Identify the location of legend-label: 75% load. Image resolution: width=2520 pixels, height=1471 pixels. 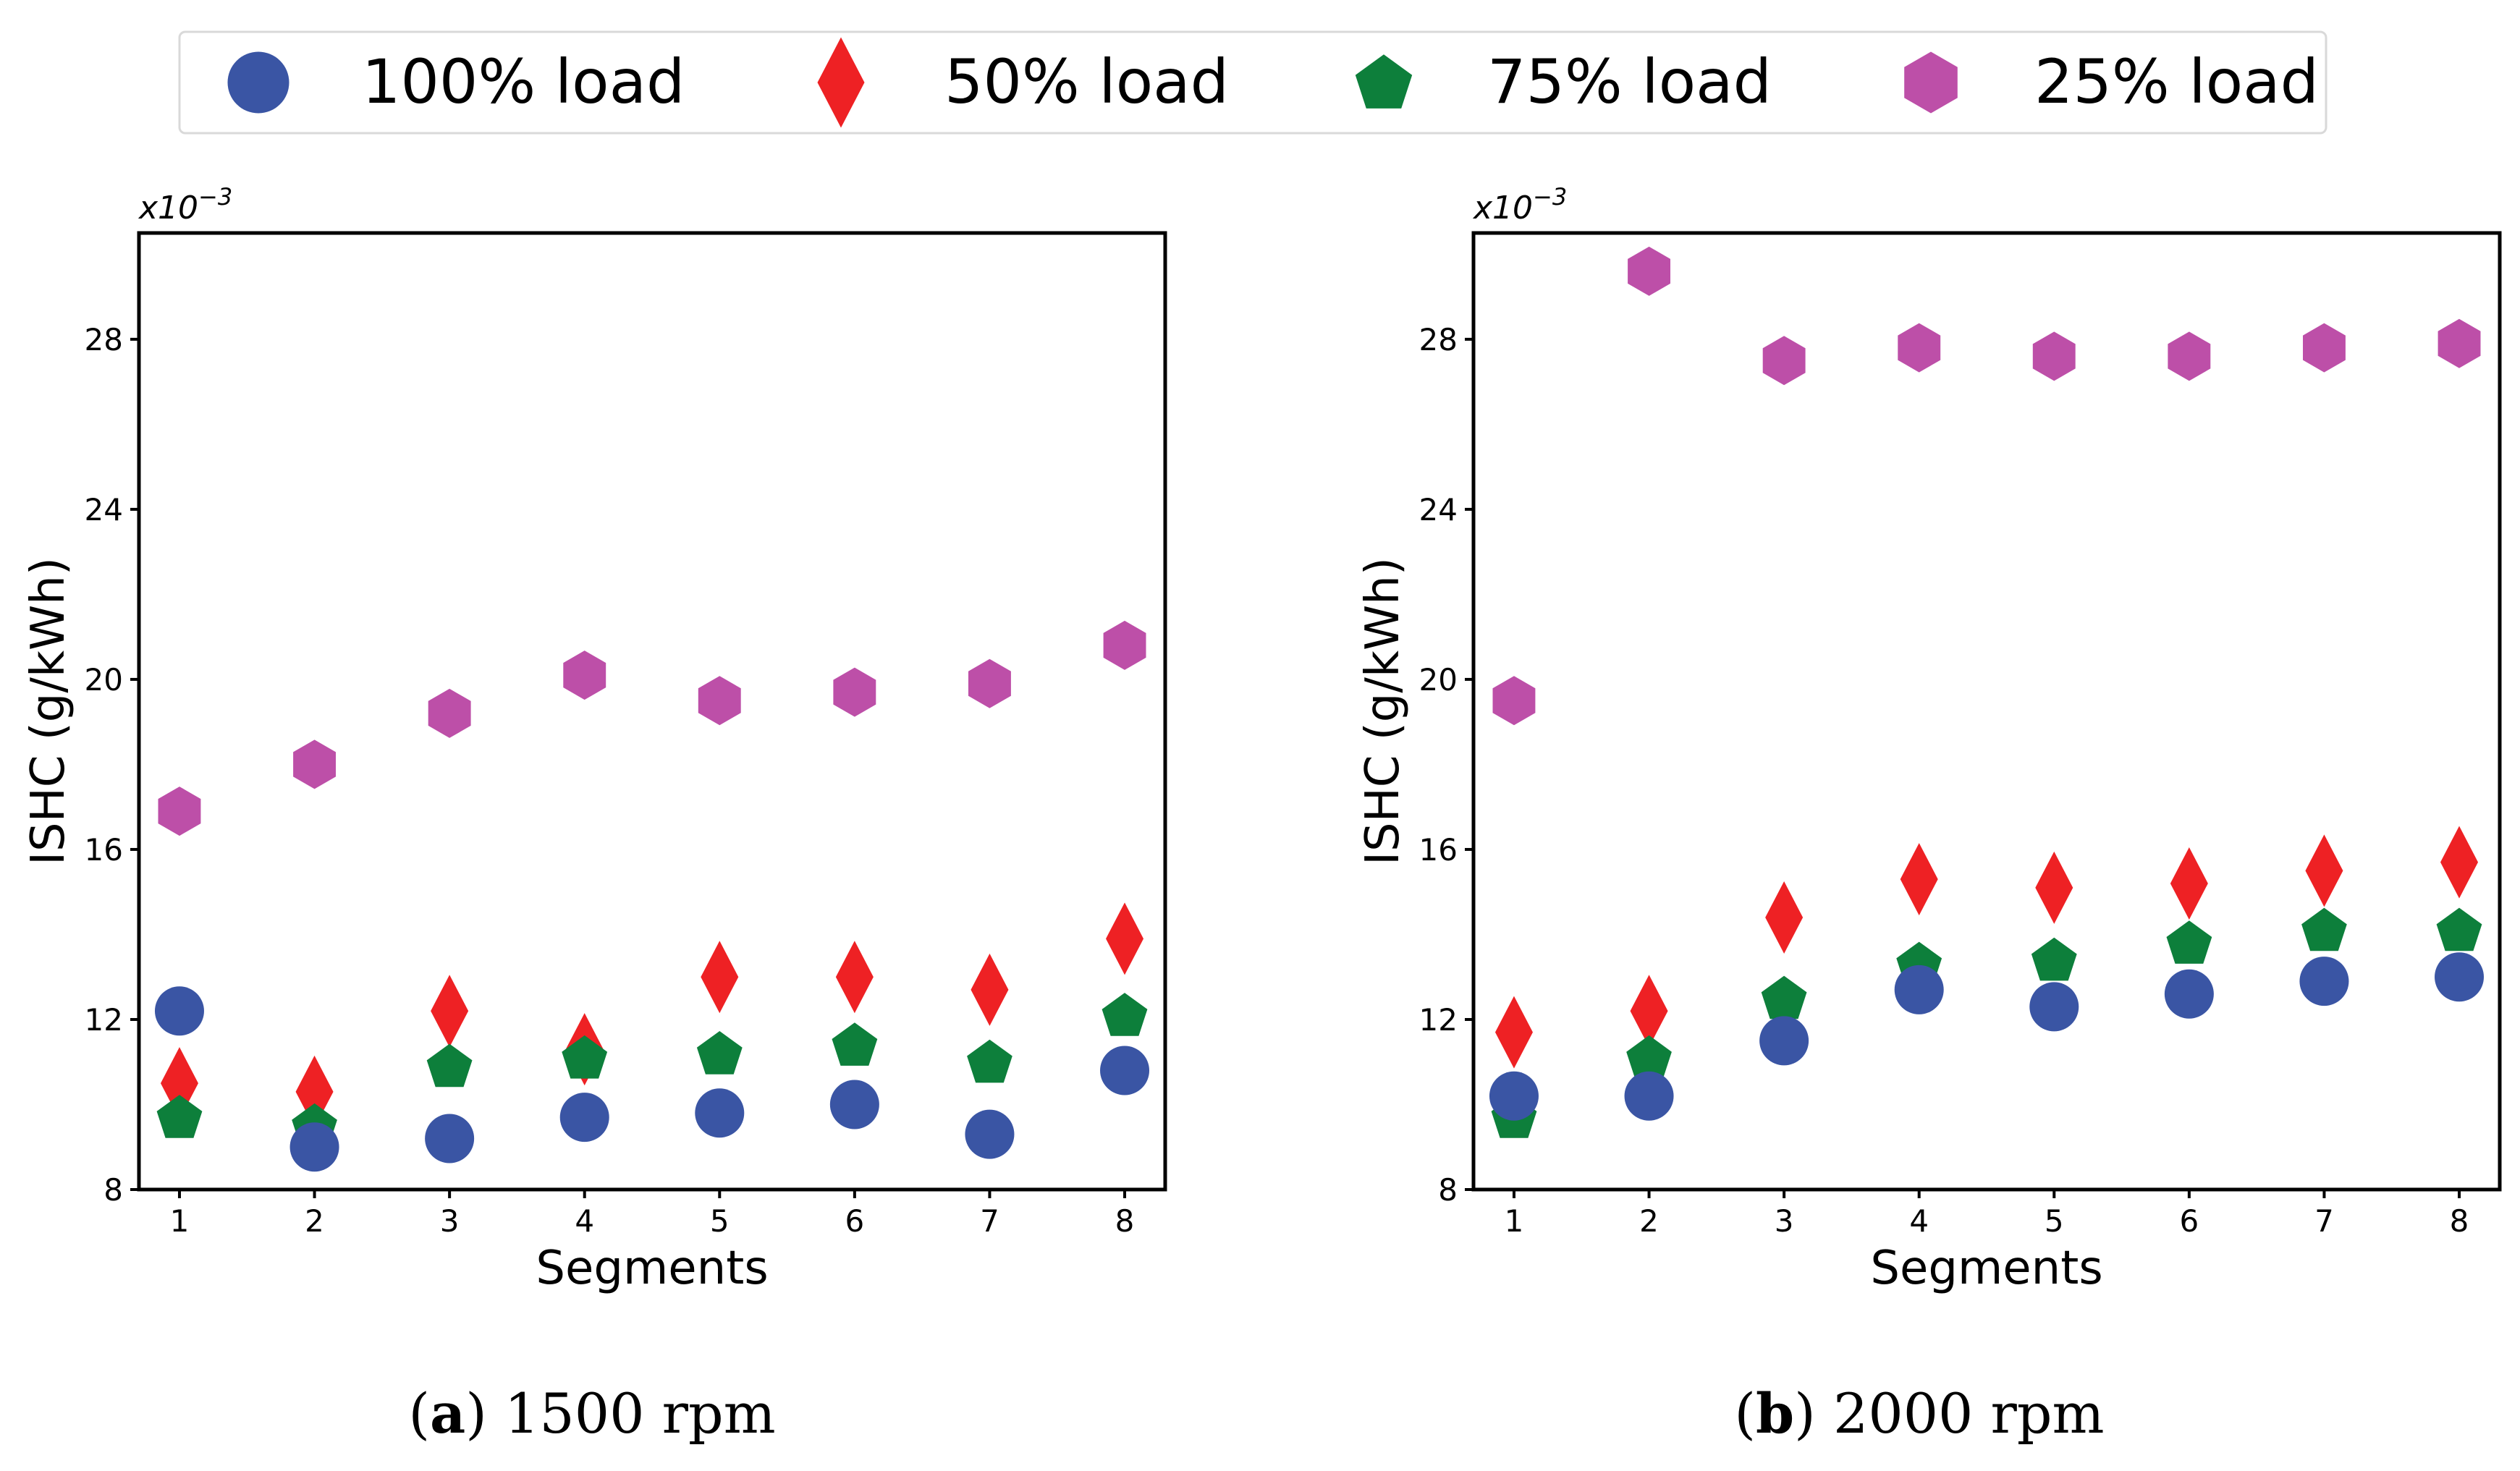
(1629, 81).